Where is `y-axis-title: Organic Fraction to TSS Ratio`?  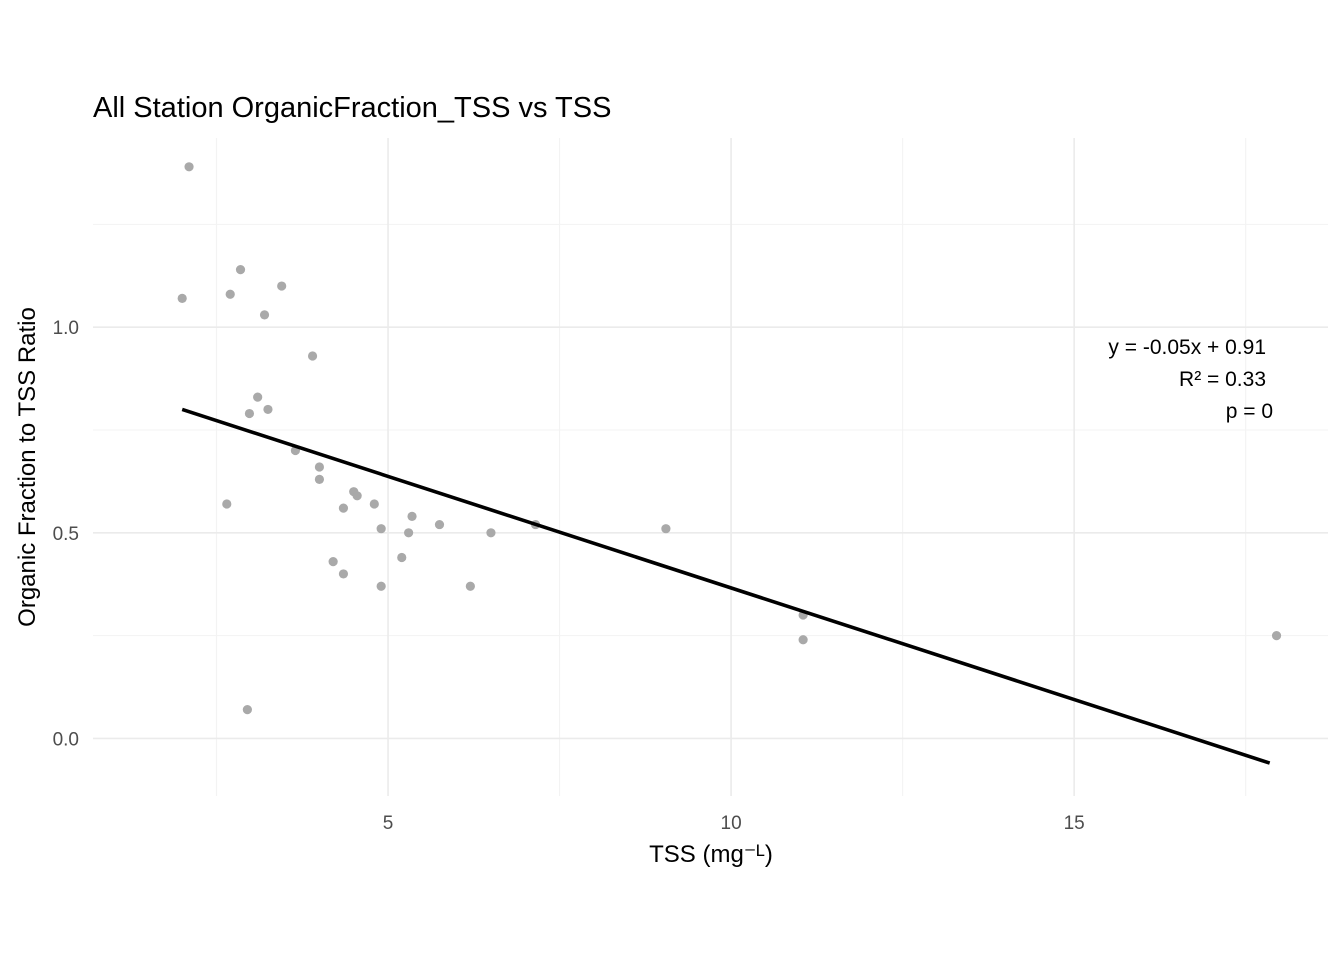
y-axis-title: Organic Fraction to TSS Ratio is located at coordinates (27, 467).